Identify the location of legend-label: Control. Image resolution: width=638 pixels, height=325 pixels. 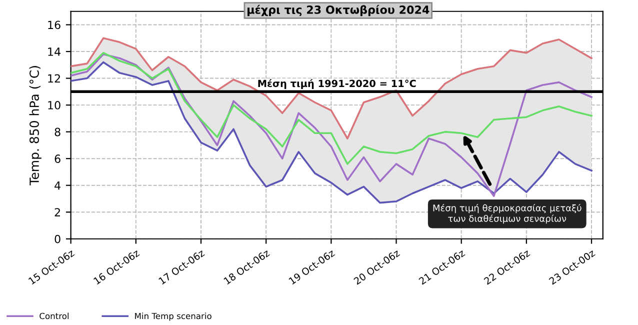
(54, 316).